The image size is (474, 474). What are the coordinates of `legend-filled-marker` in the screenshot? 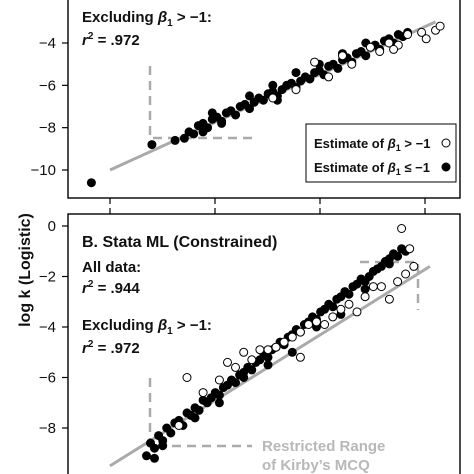 It's located at (446, 167).